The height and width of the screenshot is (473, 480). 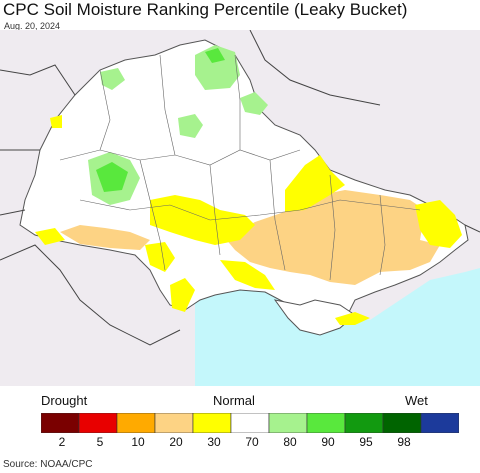 What do you see at coordinates (32, 26) in the screenshot?
I see `map-date: Aug. 20, 2024` at bounding box center [32, 26].